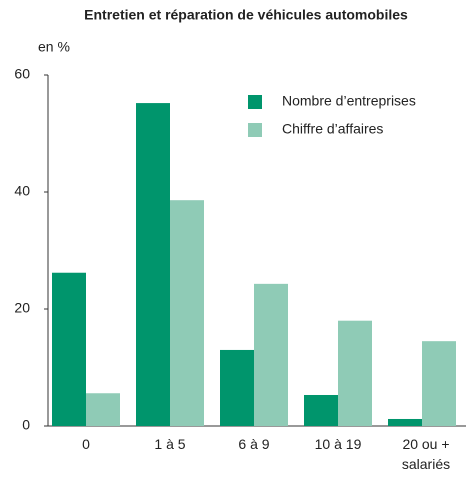 The width and height of the screenshot is (466, 477). What do you see at coordinates (254, 444) in the screenshot?
I see `x-tick-label: 6 à 9` at bounding box center [254, 444].